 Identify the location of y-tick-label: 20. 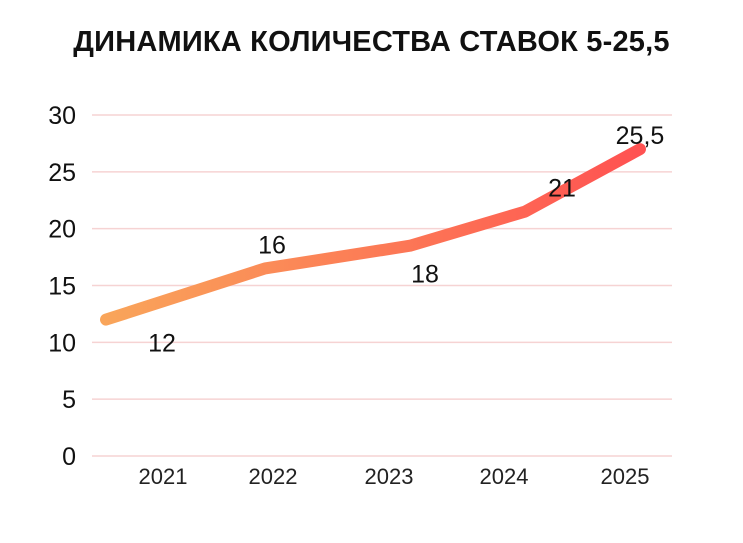
(62, 230).